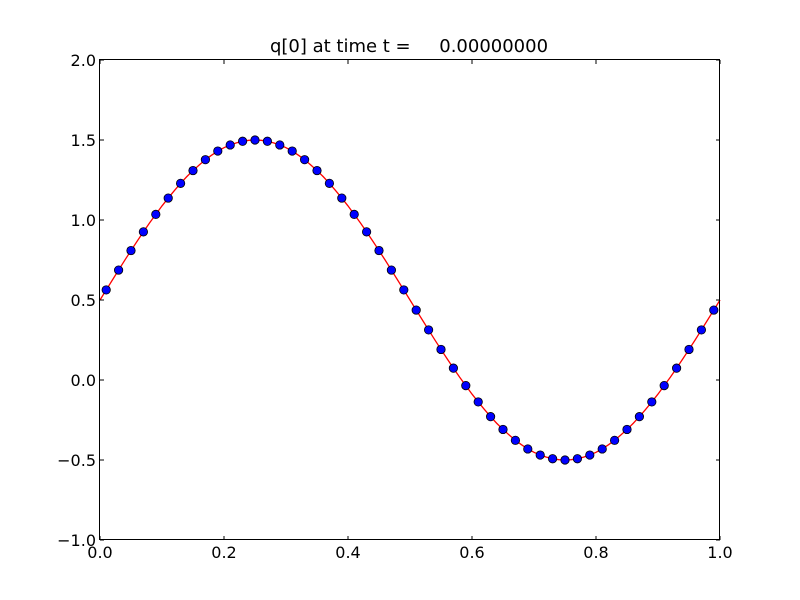 This screenshot has width=800, height=600. What do you see at coordinates (595, 552) in the screenshot?
I see `x-tick-label: 0.8` at bounding box center [595, 552].